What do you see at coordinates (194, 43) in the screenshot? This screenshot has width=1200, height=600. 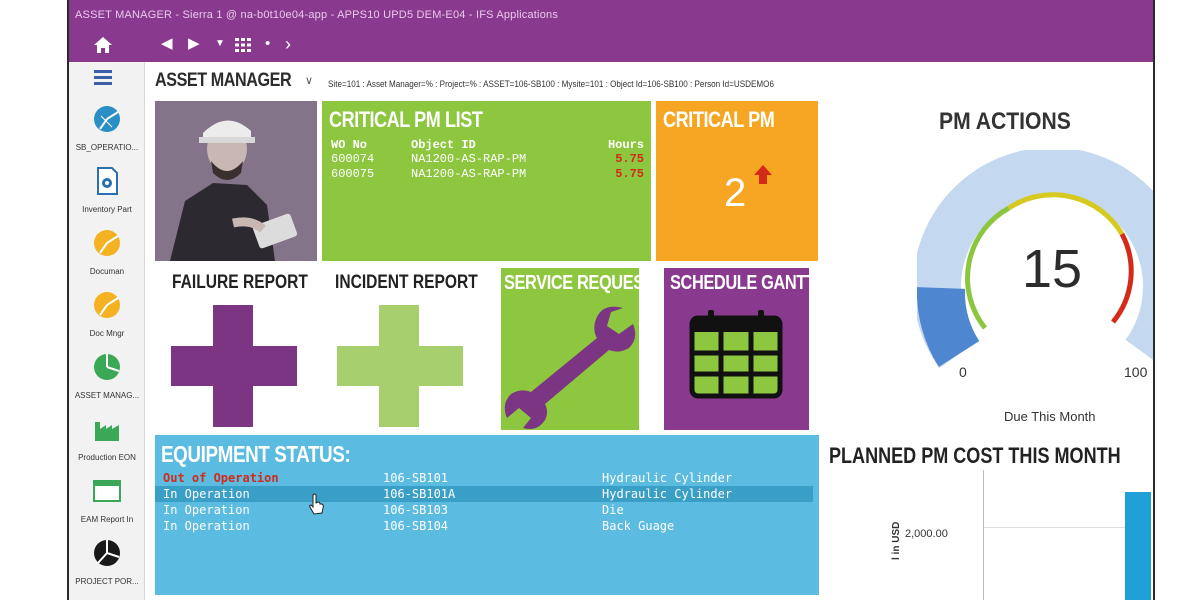 I see `forward-icon: ▶` at bounding box center [194, 43].